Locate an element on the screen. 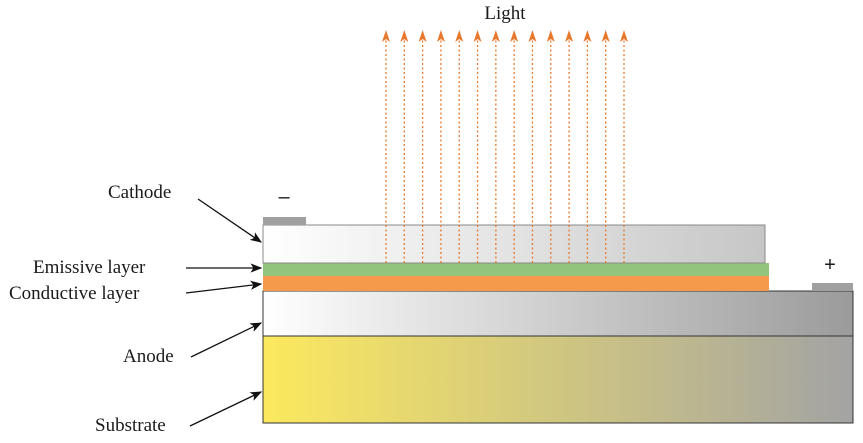 This screenshot has height=443, width=863. substrate-layer is located at coordinates (558, 379).